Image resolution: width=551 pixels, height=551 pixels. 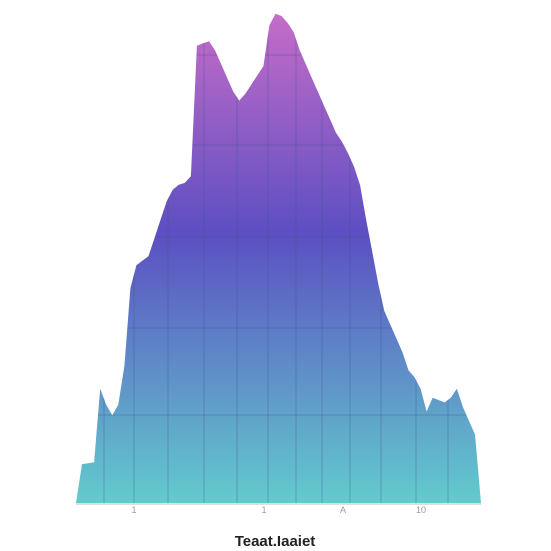 I want to click on x-tick-label: A, so click(x=343, y=510).